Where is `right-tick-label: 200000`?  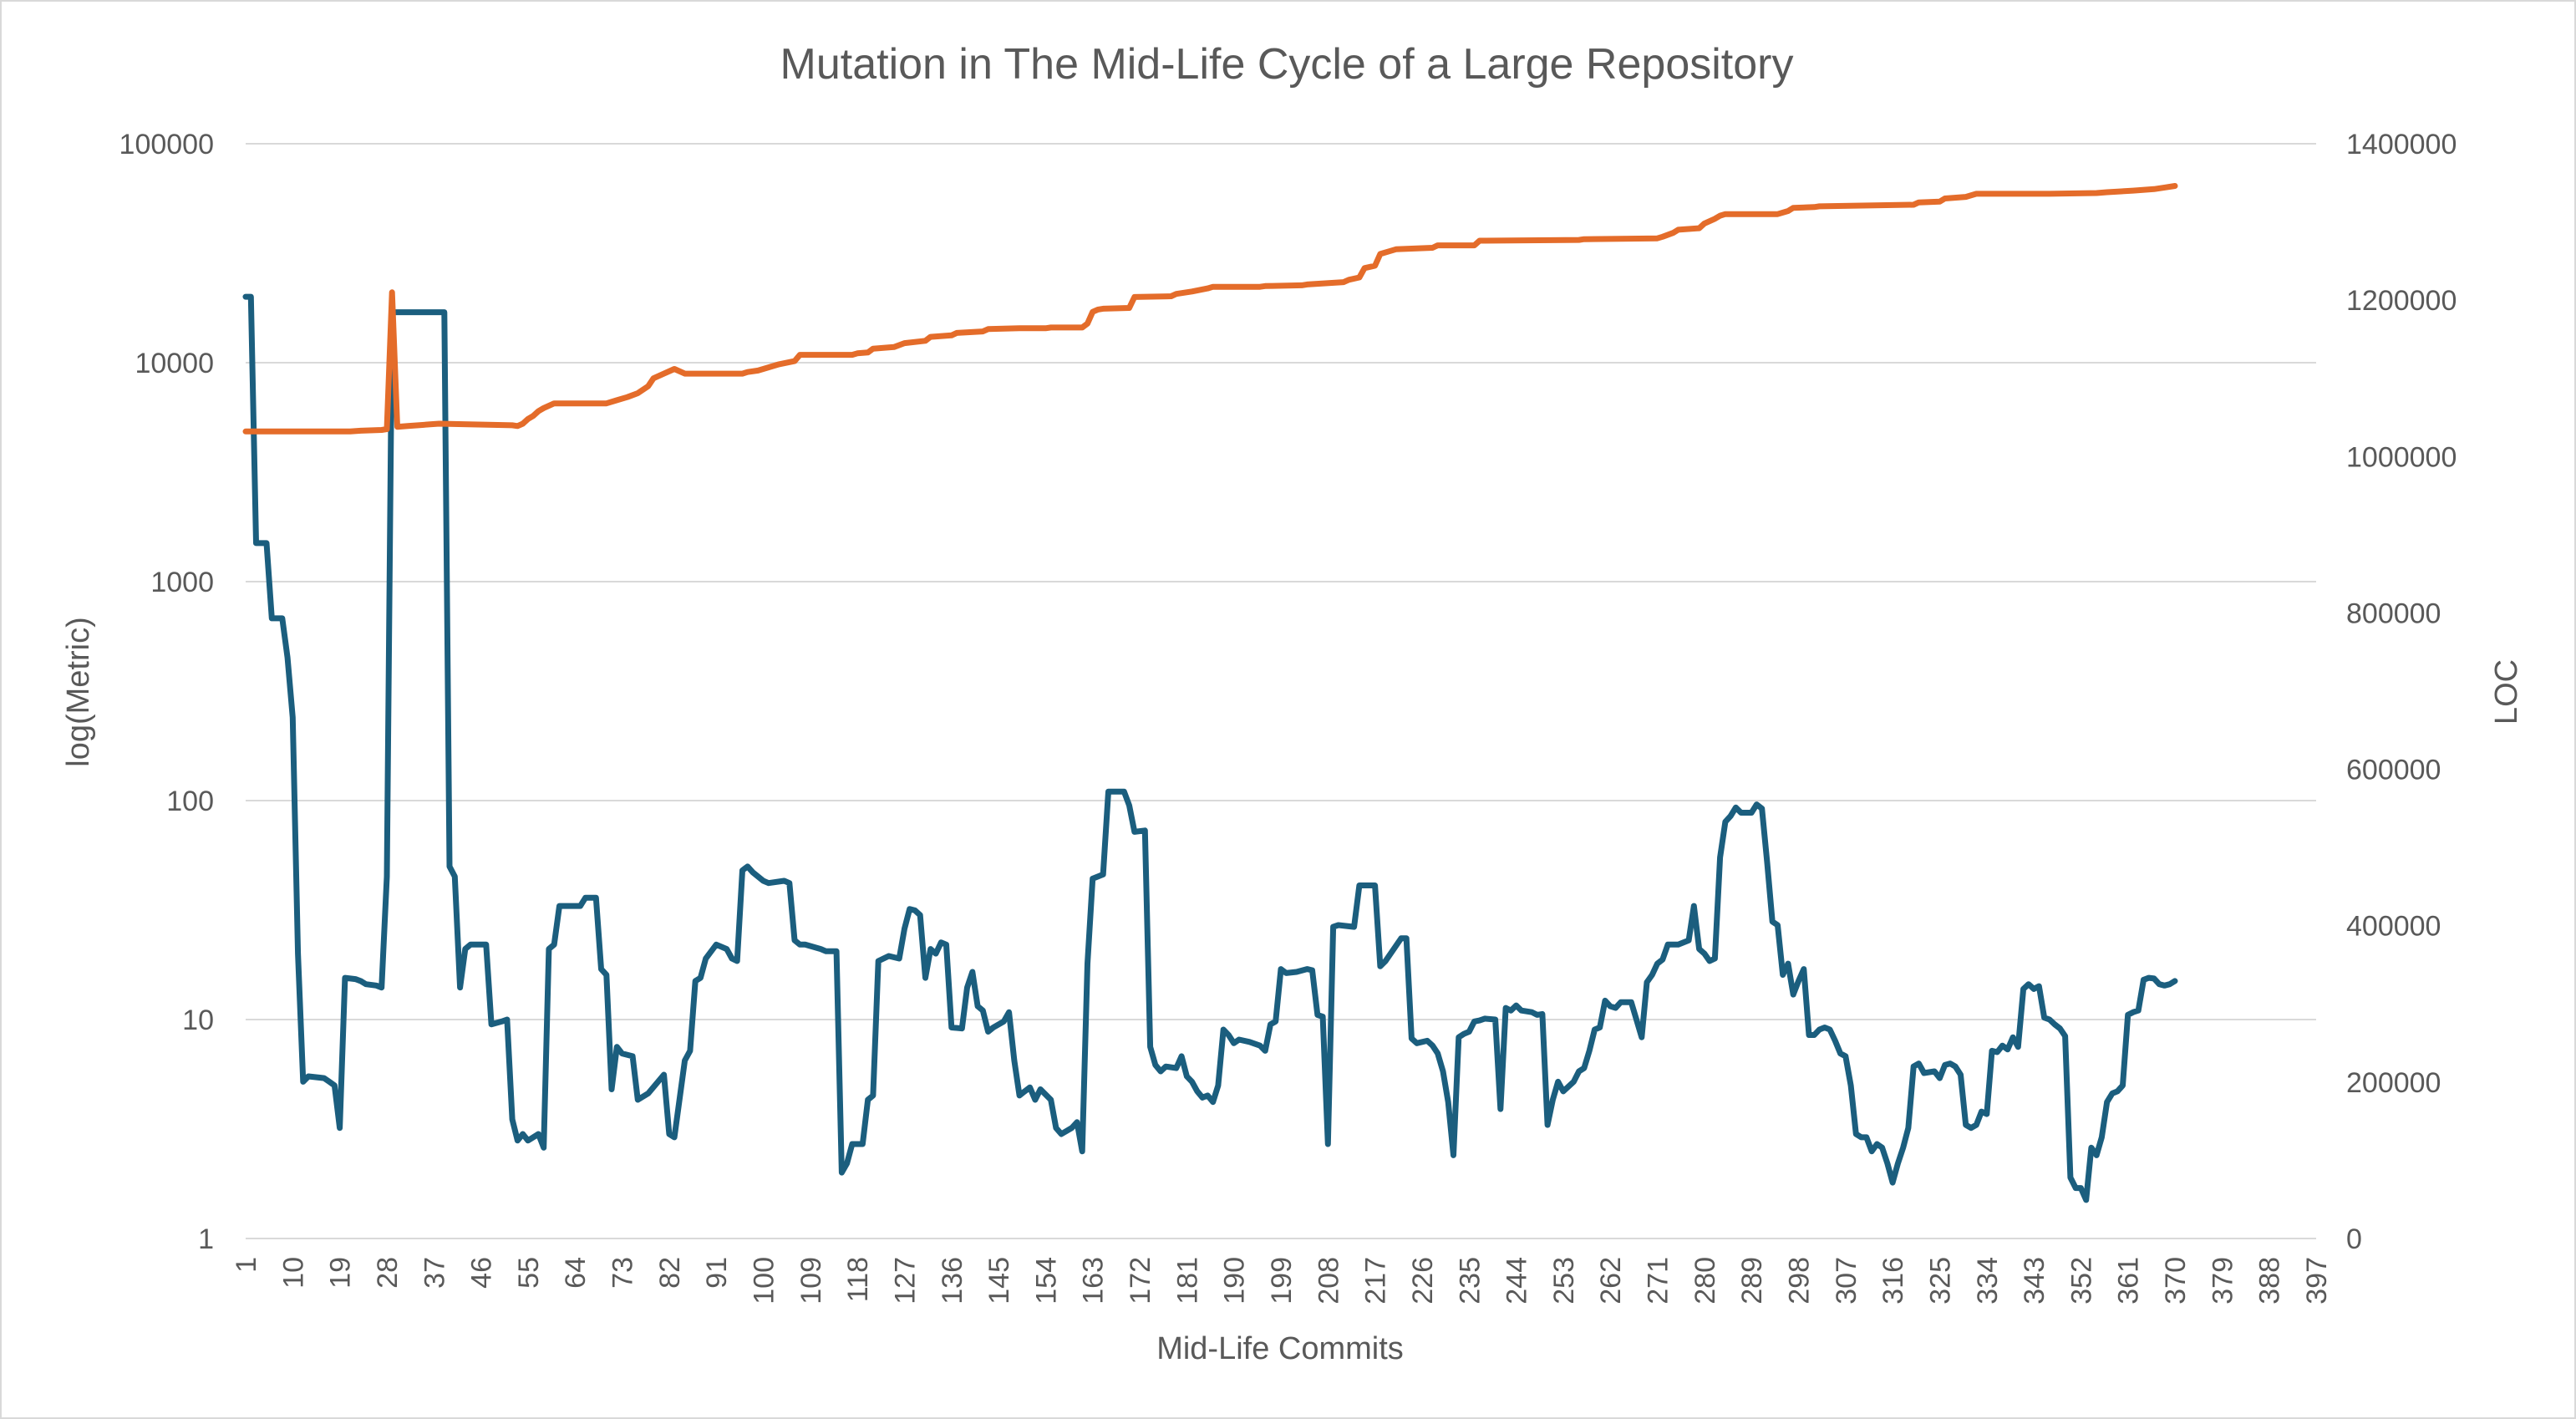 right-tick-label: 200000 is located at coordinates (2393, 1083).